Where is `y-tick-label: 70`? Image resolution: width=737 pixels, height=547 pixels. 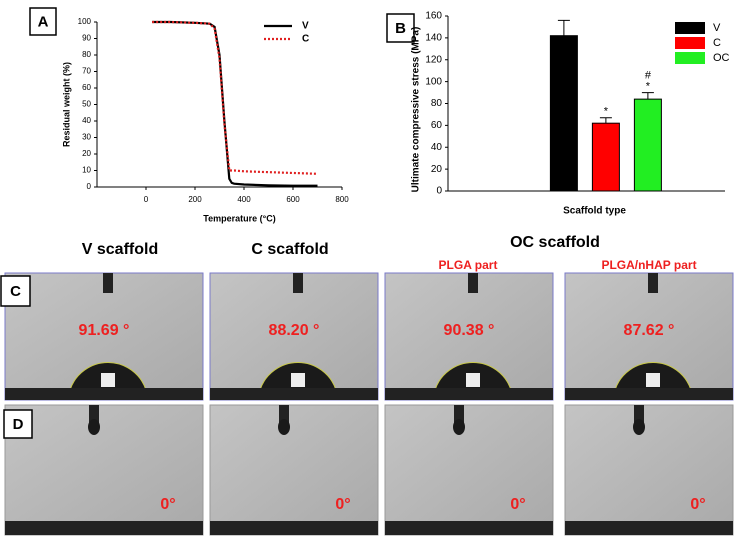 y-tick-label: 70 is located at coordinates (86, 71).